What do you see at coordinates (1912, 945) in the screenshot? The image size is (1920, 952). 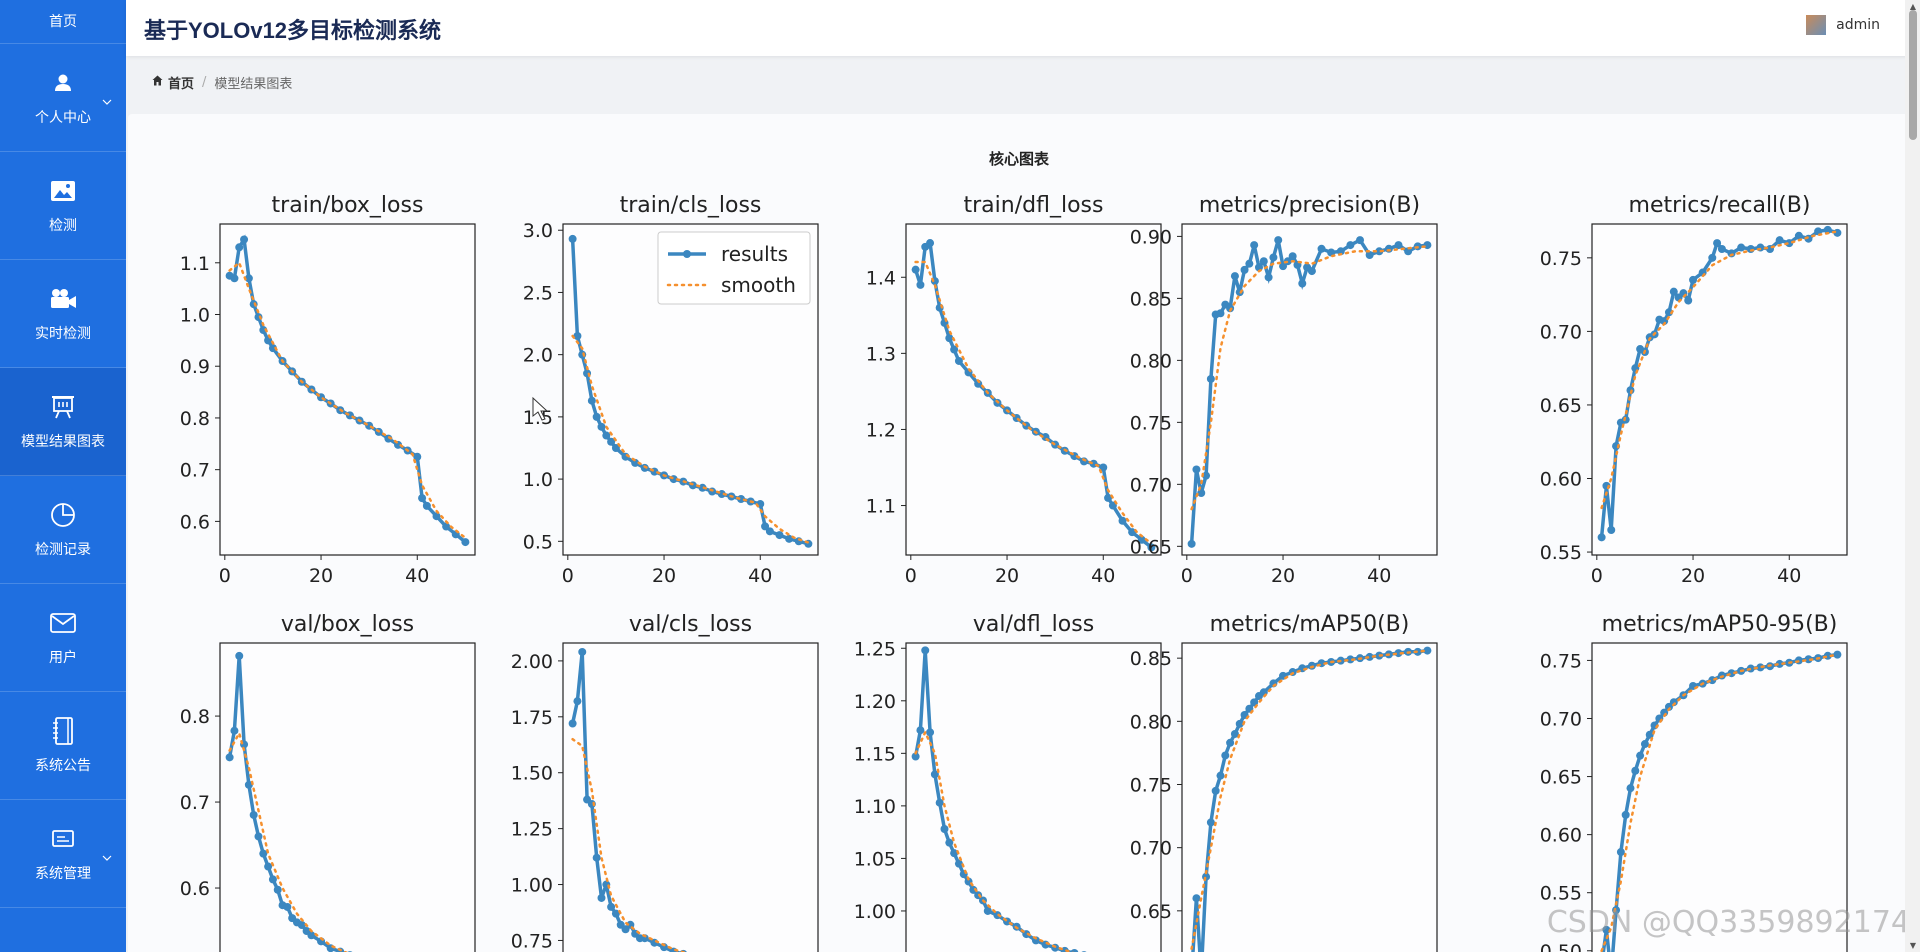 I see `scroll-down-icon: ▼` at bounding box center [1912, 945].